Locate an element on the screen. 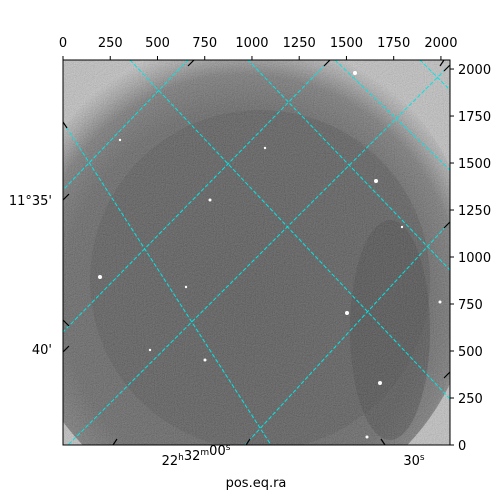 This screenshot has height=500, width=500. right-tick-label: 0 is located at coordinates (462, 446).